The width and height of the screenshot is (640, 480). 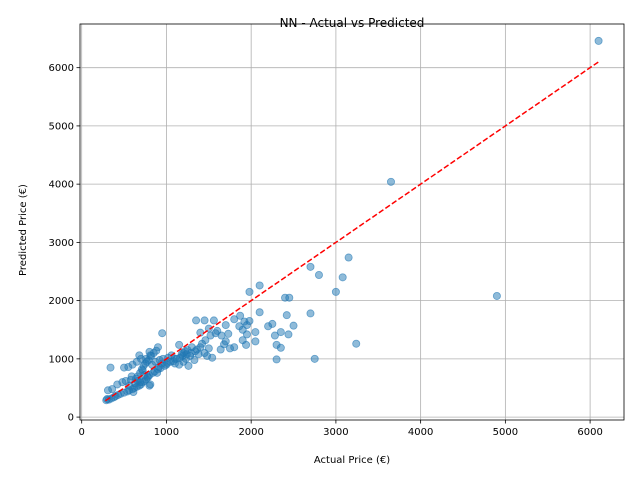 I want to click on x-tick-label: 5000, so click(x=505, y=432).